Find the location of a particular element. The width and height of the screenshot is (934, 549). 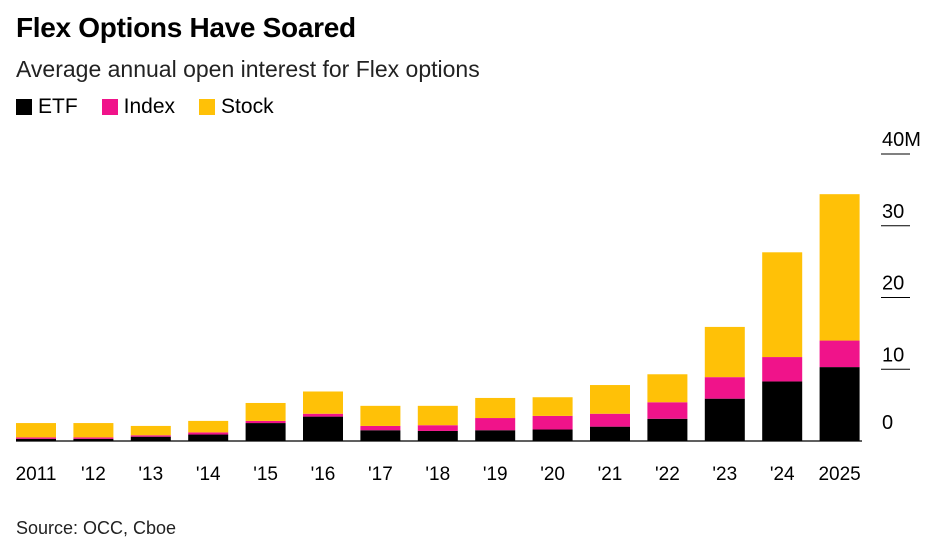

x-tick-label-12: '12 is located at coordinates (93, 474).